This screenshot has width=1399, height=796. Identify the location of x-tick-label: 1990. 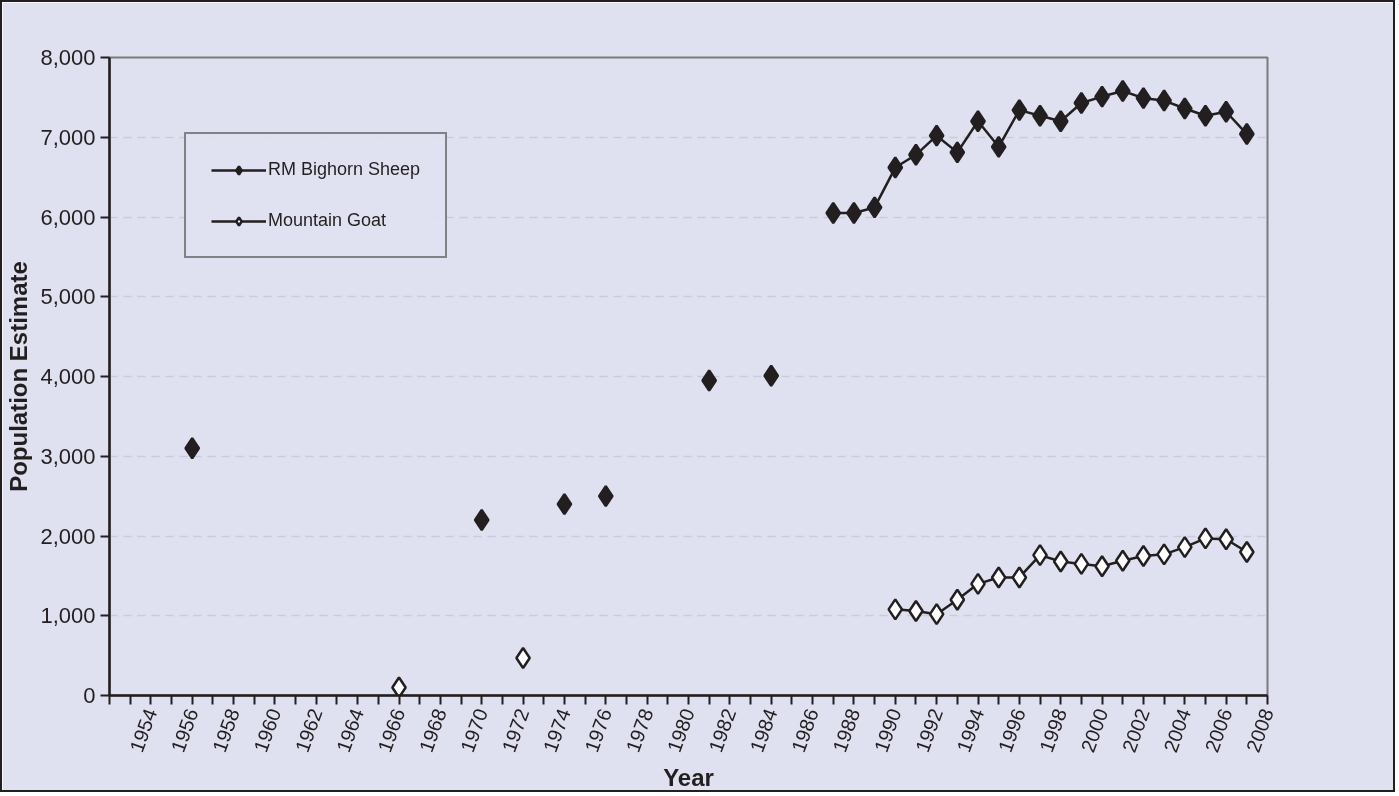
(887, 730).